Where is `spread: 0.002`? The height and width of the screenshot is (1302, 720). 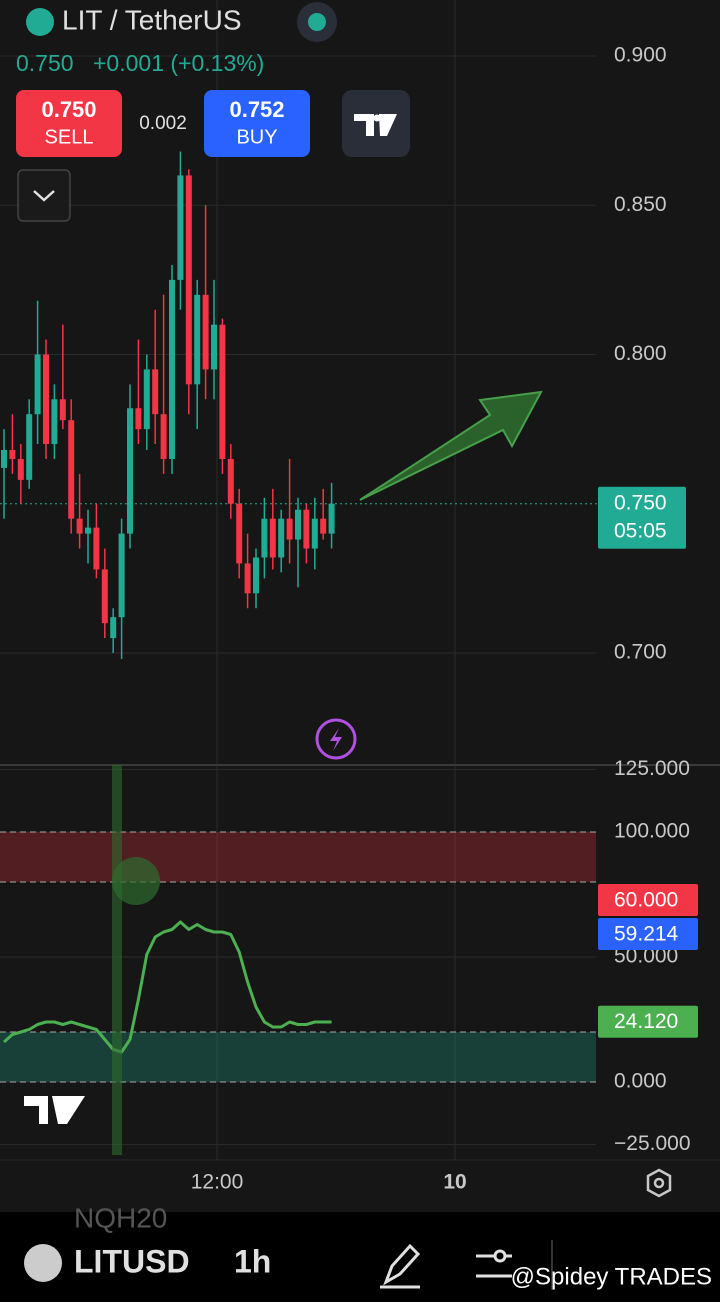 spread: 0.002 is located at coordinates (163, 123).